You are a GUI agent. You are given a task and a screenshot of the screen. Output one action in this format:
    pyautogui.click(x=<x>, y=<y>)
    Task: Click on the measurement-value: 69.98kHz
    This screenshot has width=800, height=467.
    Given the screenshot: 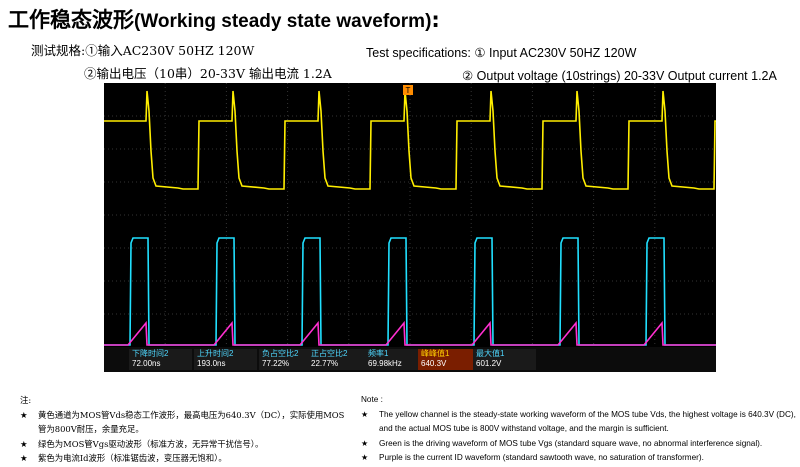 What is the action you would take?
    pyautogui.click(x=385, y=363)
    